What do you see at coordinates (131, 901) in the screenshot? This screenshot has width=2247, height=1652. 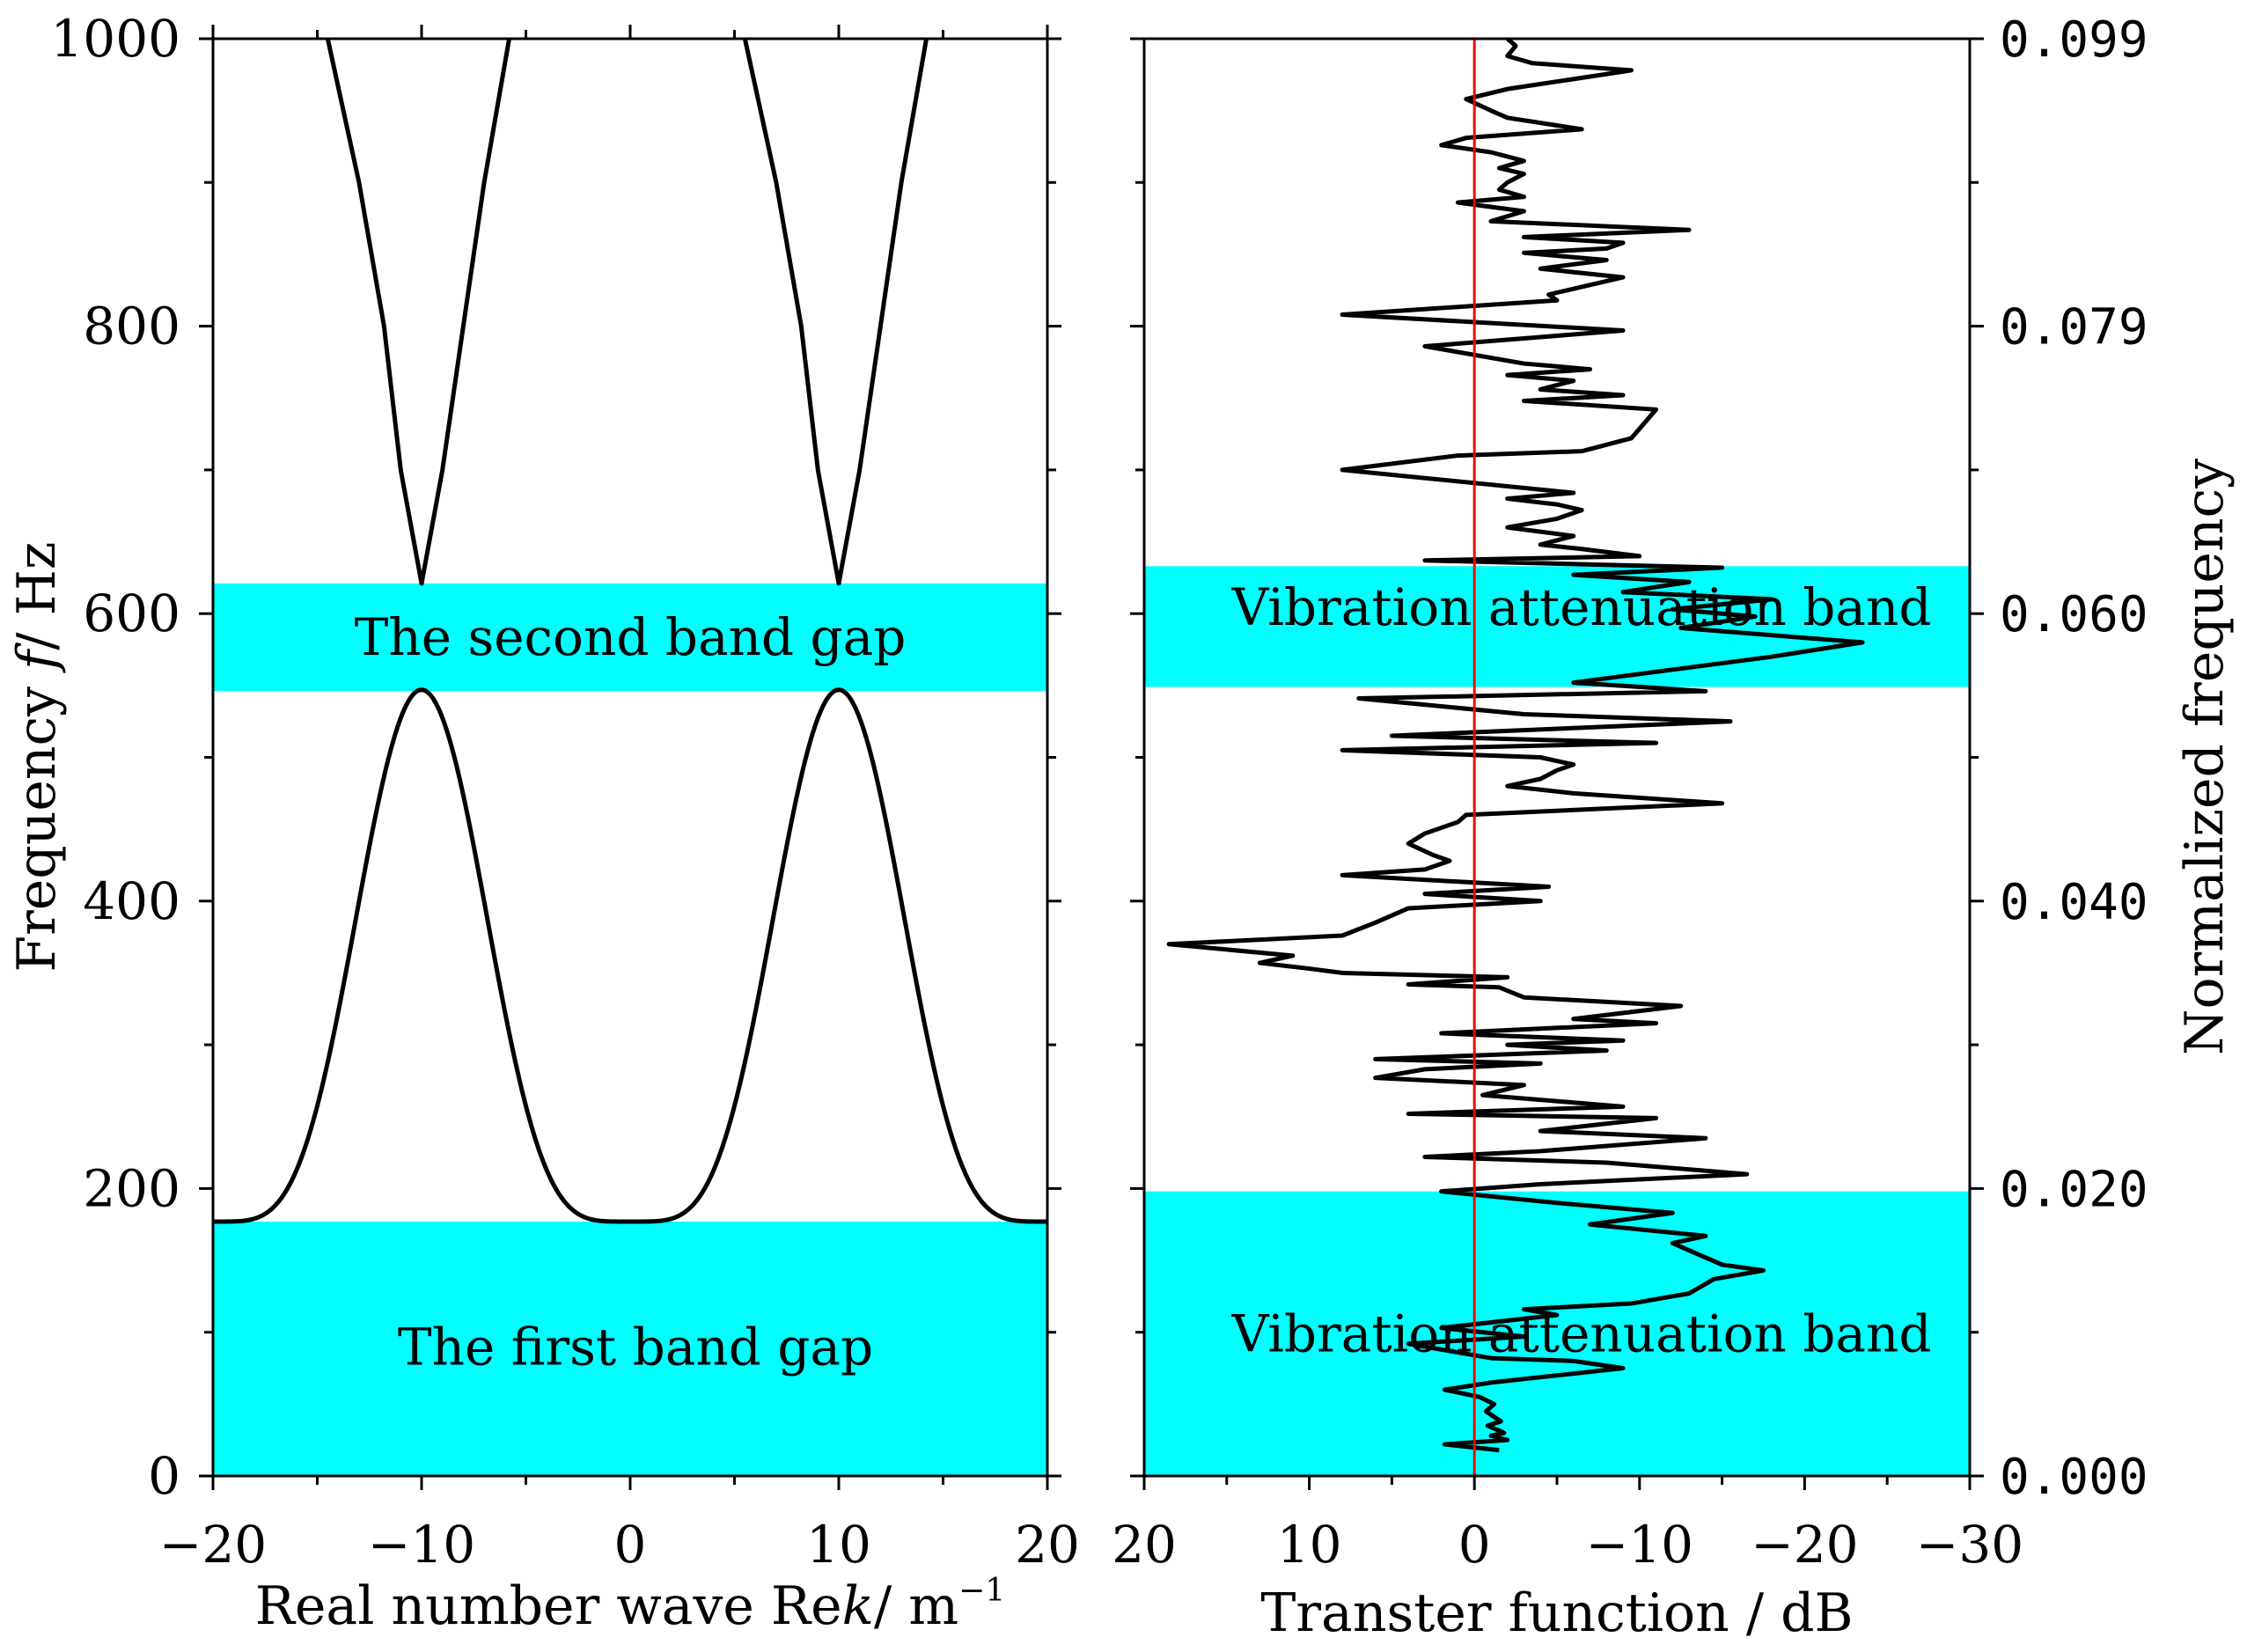 I see `left-y-tick-label: 400` at bounding box center [131, 901].